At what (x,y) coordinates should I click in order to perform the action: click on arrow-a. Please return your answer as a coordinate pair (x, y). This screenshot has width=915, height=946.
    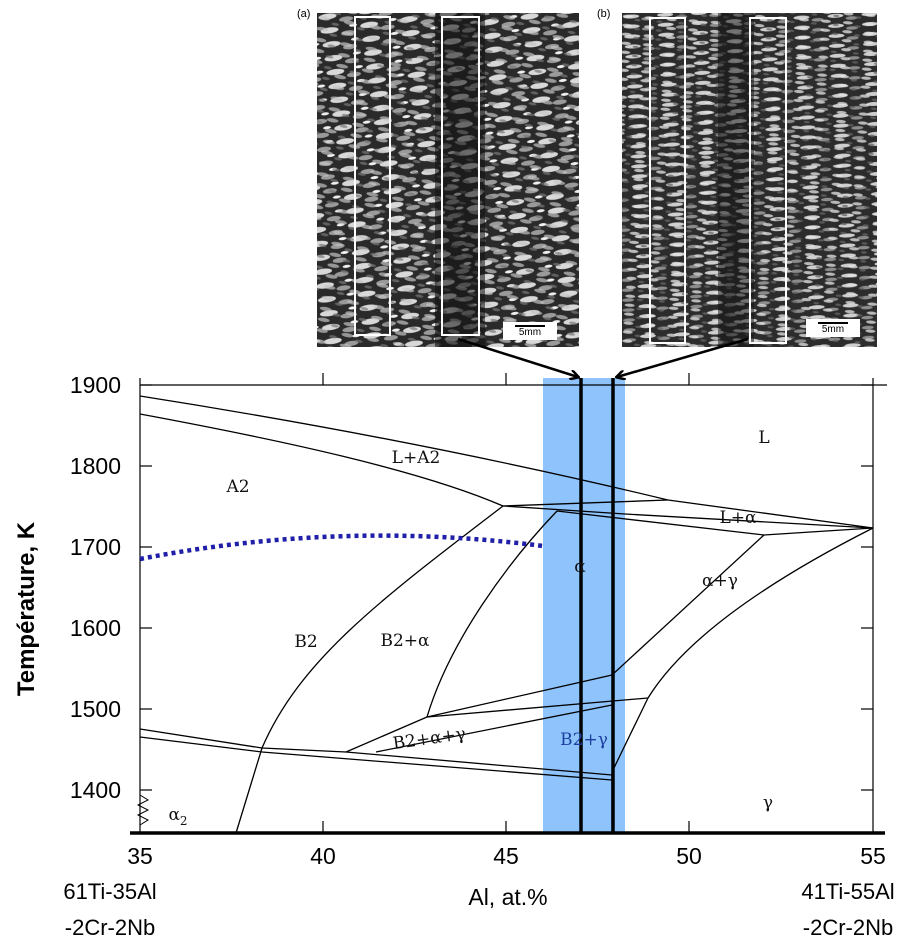
    Looking at the image, I should click on (517, 357).